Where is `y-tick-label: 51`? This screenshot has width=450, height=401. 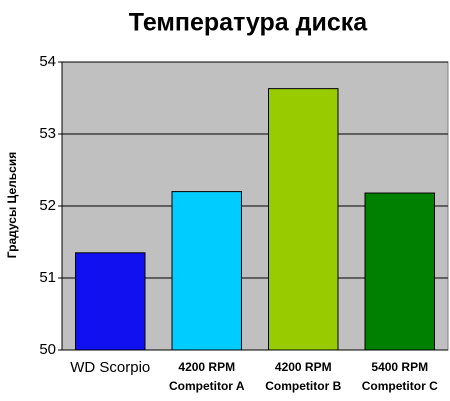
y-tick-label: 51 is located at coordinates (47, 277).